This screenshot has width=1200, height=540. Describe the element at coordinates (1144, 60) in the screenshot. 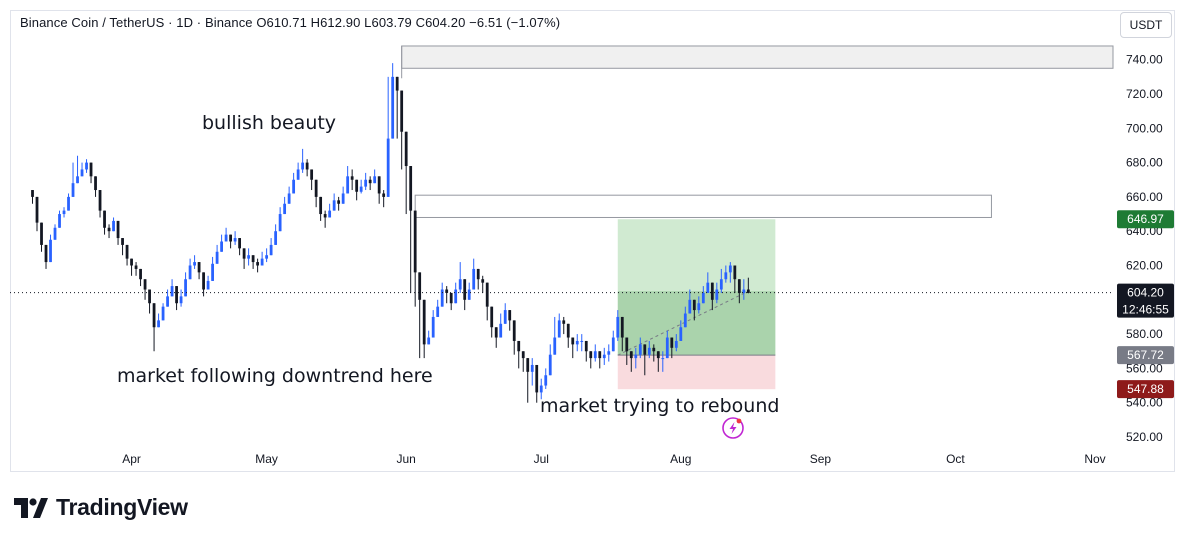

I see `y-tick-label: 740.00` at that location.